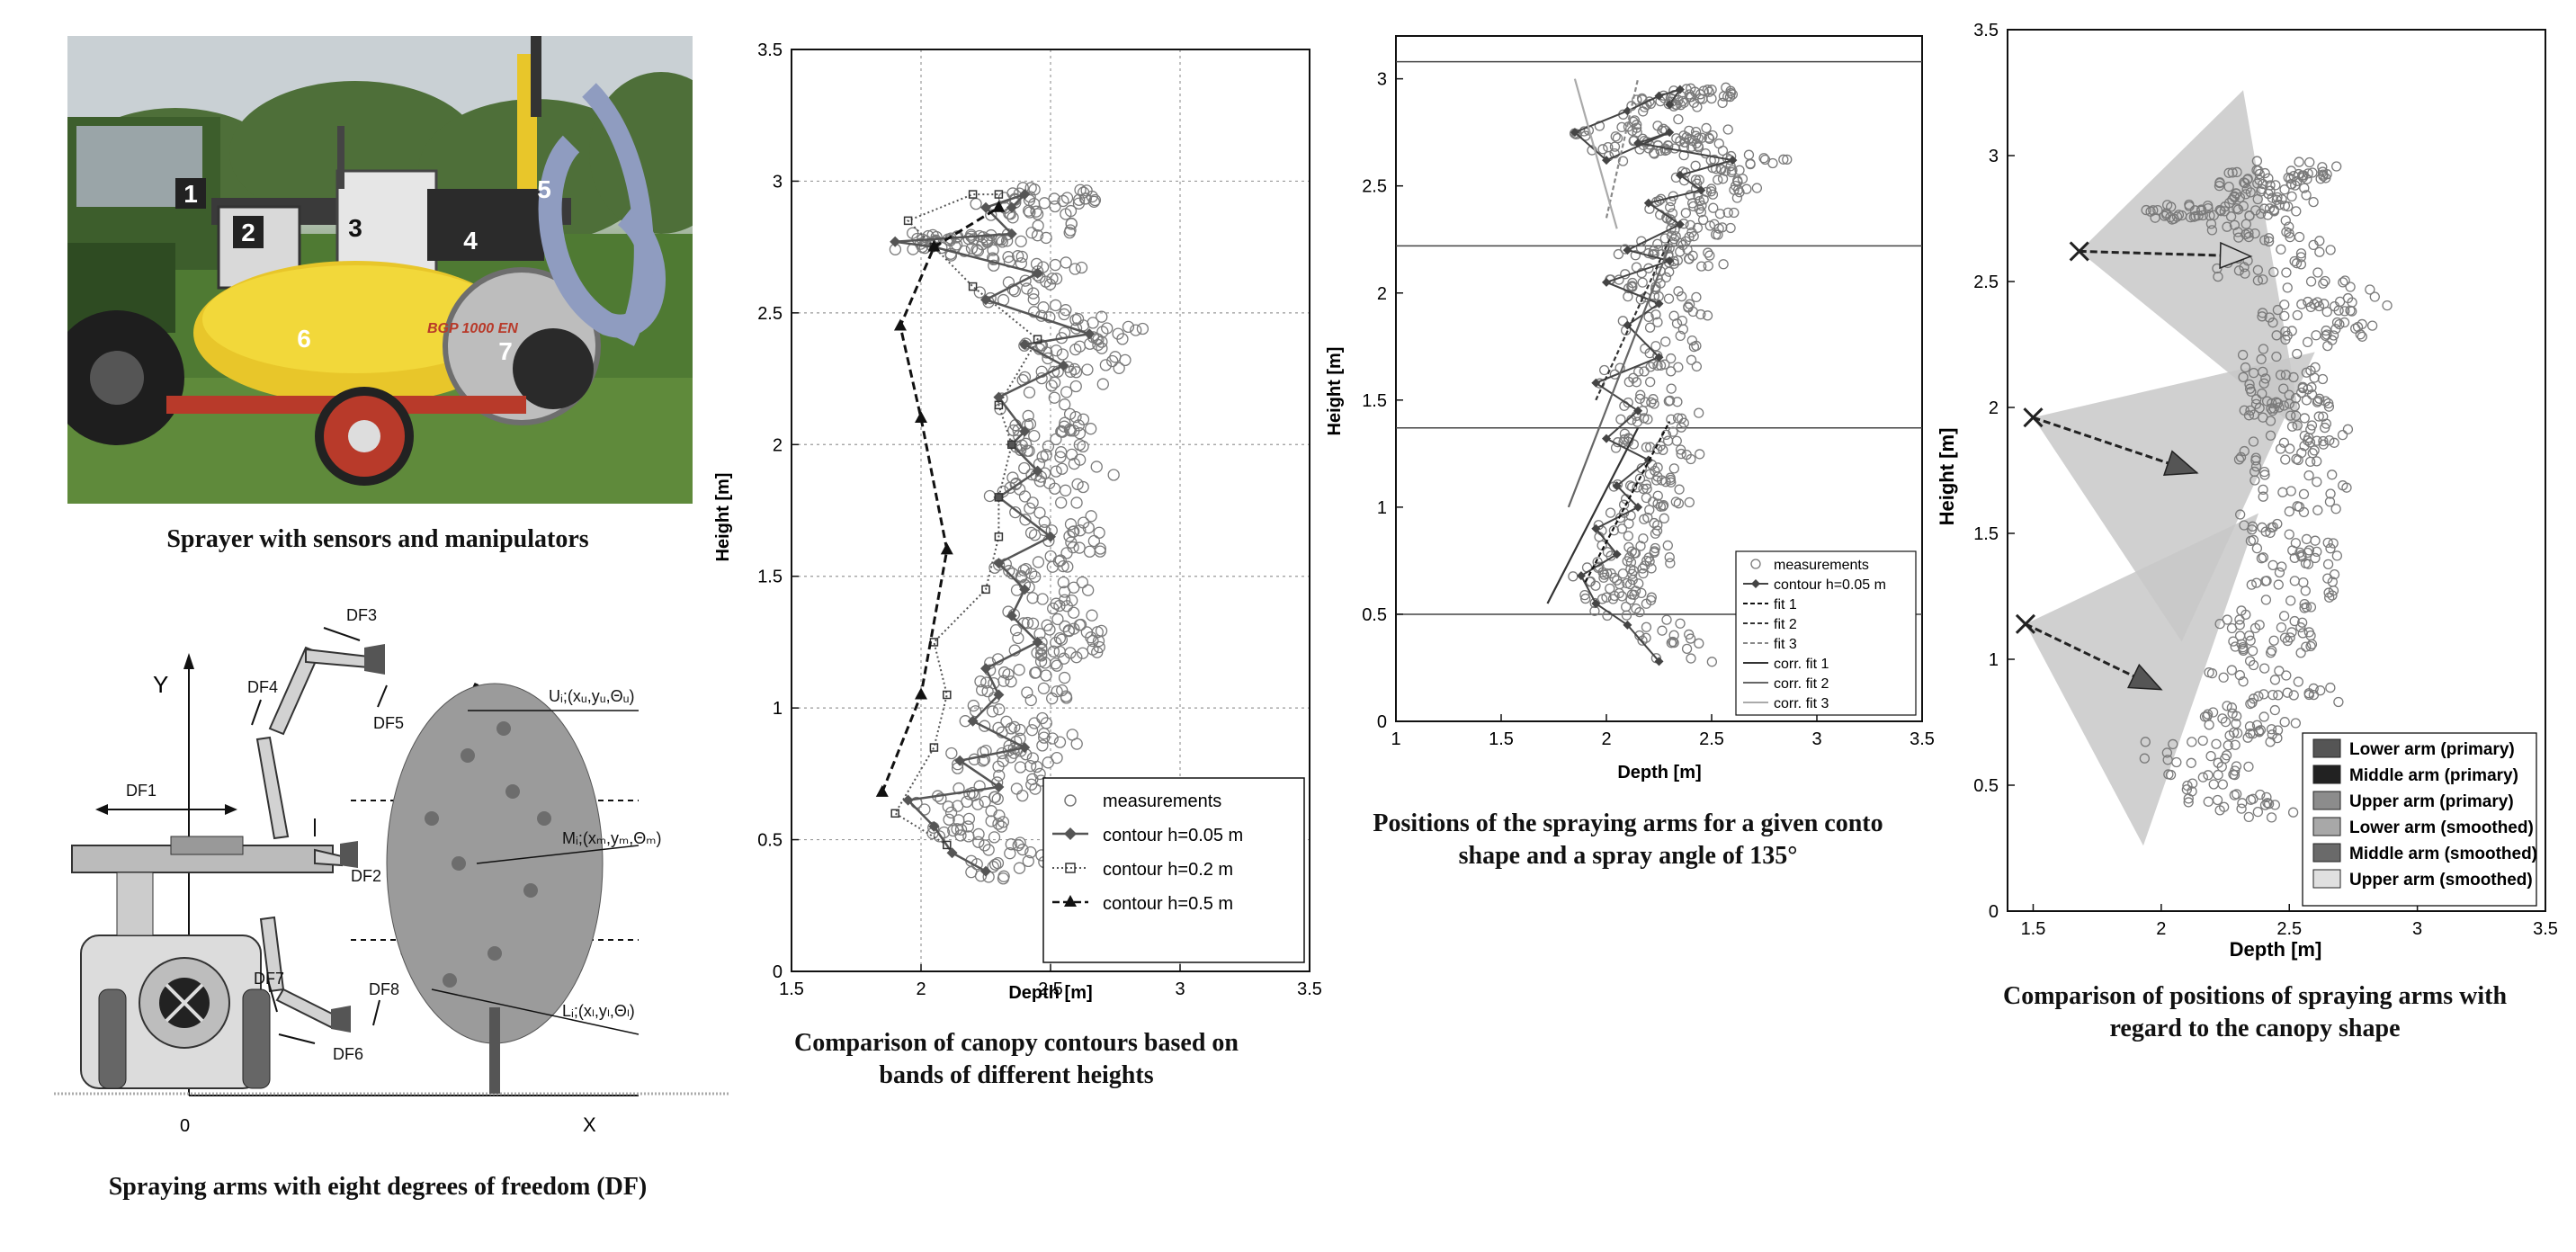 The image size is (2576, 1252). Describe the element at coordinates (366, 876) in the screenshot. I see `df2-label: DF2` at that location.